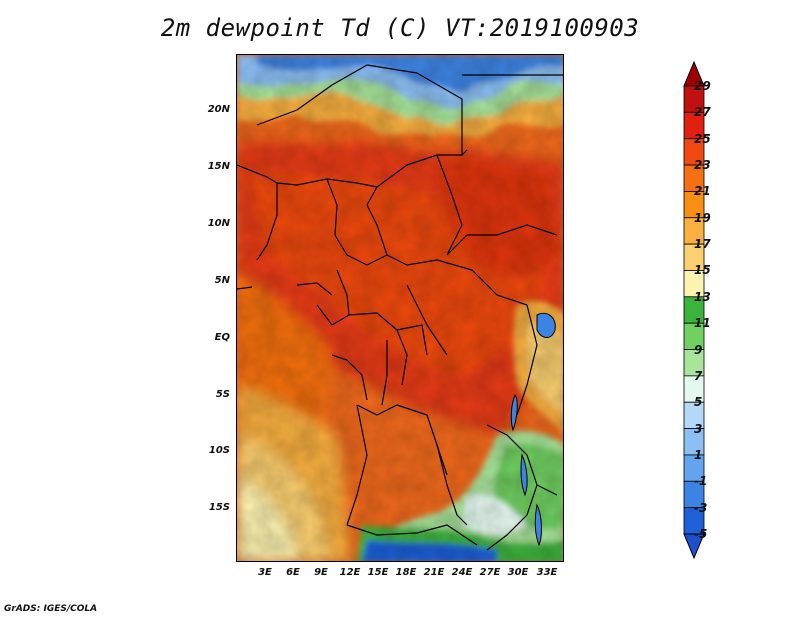 This screenshot has height=618, width=800. Describe the element at coordinates (702, 86) in the screenshot. I see `colorbar-label: 29` at that location.